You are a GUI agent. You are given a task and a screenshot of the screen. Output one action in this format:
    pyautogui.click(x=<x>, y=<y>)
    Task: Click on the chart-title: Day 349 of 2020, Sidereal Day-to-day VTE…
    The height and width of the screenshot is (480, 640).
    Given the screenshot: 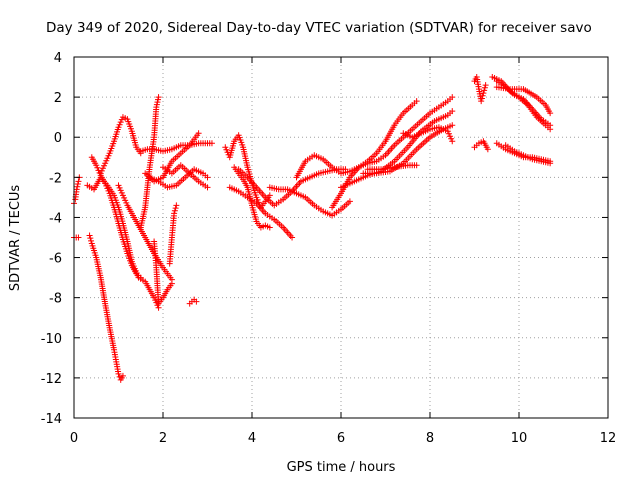 What is the action you would take?
    pyautogui.click(x=319, y=28)
    